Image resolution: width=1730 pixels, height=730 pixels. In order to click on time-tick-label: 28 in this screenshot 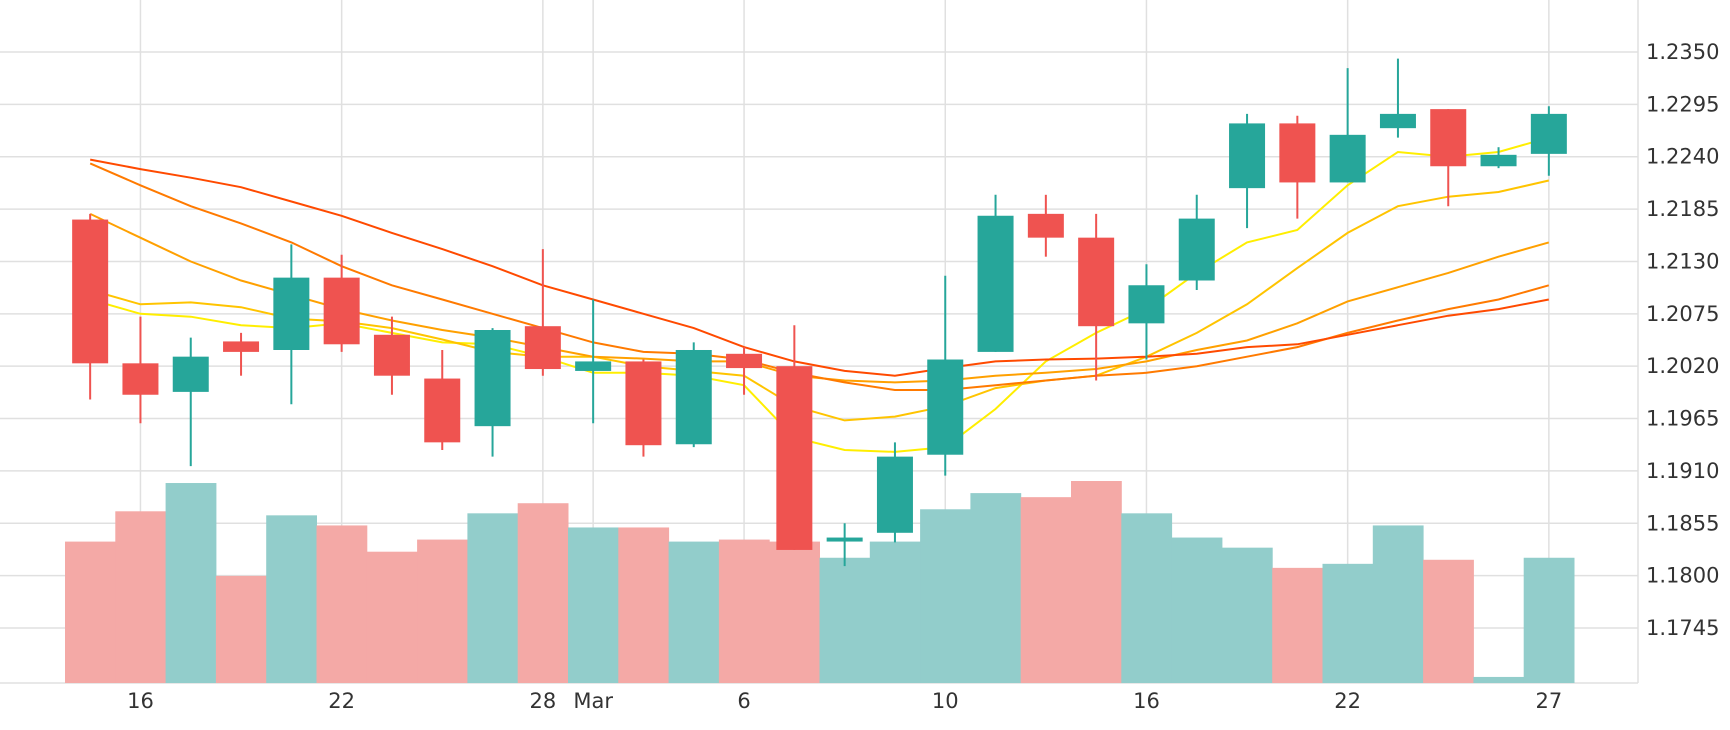, I will do `click(542, 701)`.